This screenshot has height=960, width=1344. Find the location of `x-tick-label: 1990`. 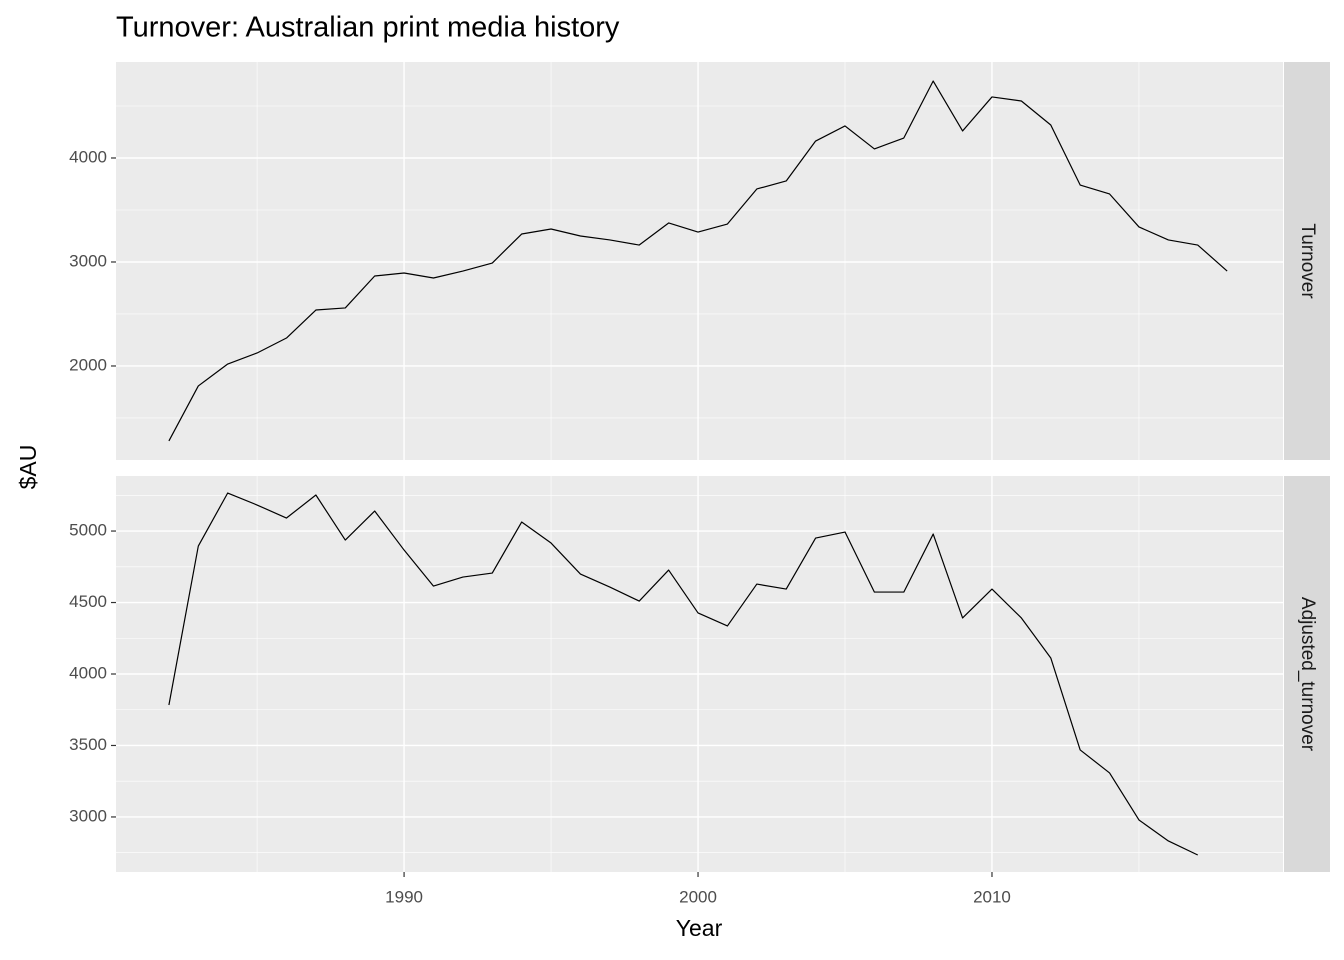

x-tick-label: 1990 is located at coordinates (404, 896).